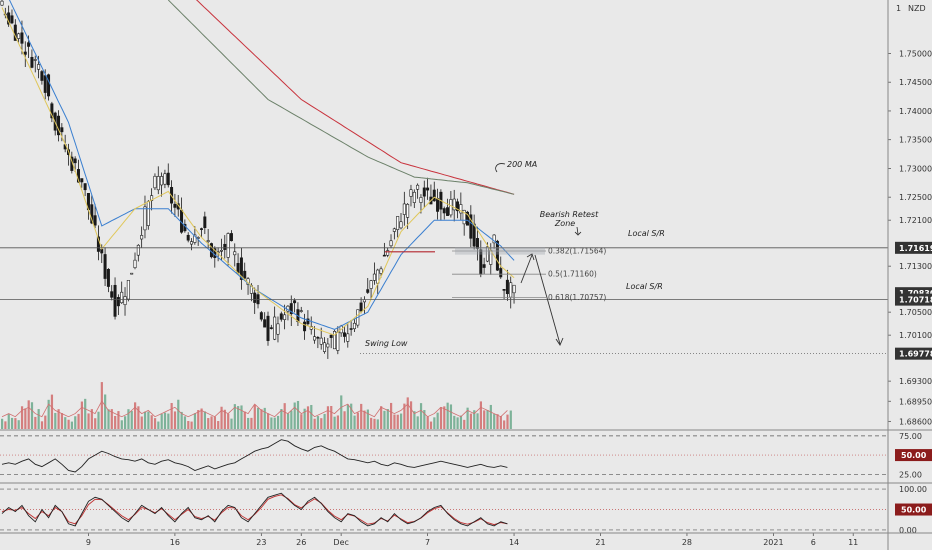  Describe the element at coordinates (254, 456) in the screenshot. I see `rsi-line` at that location.